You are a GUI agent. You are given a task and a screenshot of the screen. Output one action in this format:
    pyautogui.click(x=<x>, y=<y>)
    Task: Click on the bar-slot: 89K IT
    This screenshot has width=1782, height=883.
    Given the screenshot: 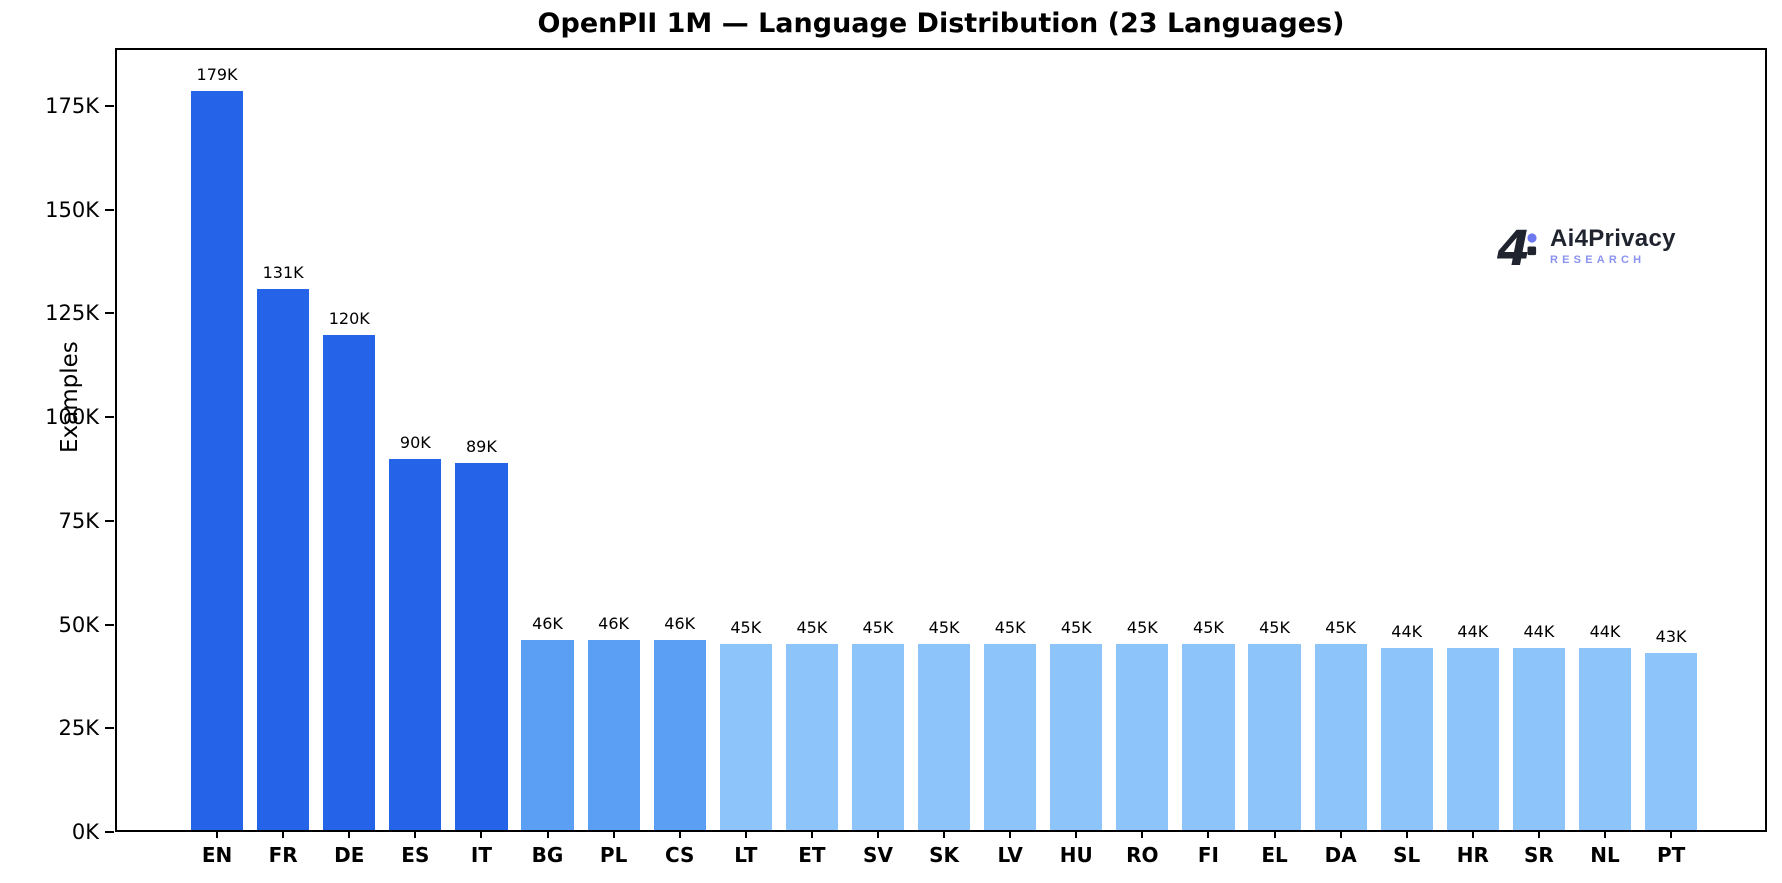 What is the action you would take?
    pyautogui.click(x=481, y=458)
    